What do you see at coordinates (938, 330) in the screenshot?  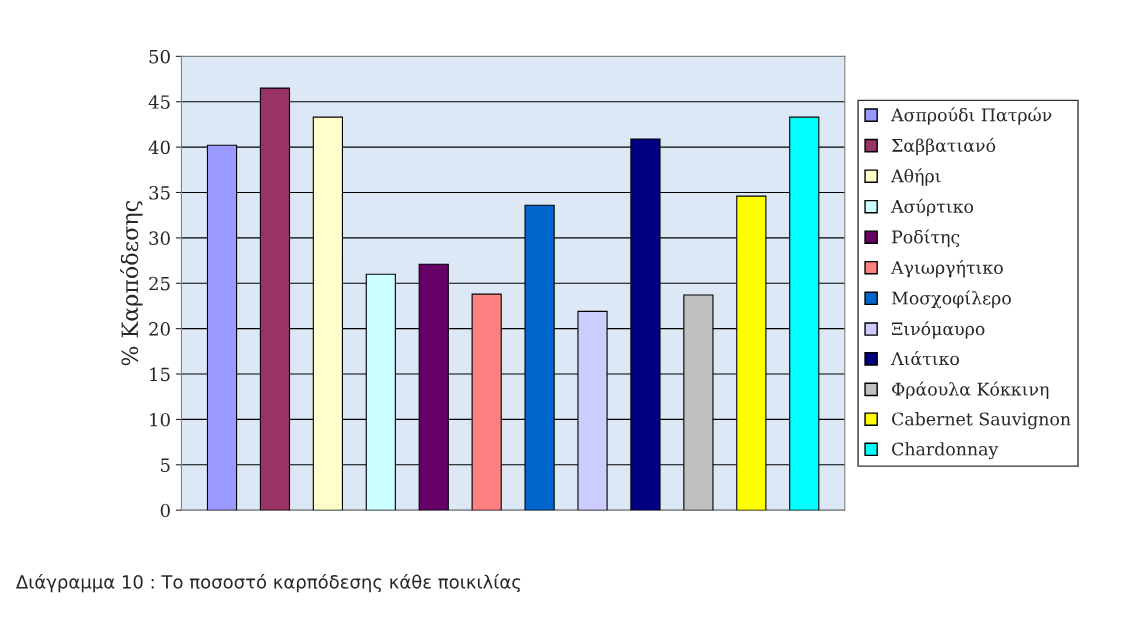 I see `legend-label: Ξινόμαυρο` at bounding box center [938, 330].